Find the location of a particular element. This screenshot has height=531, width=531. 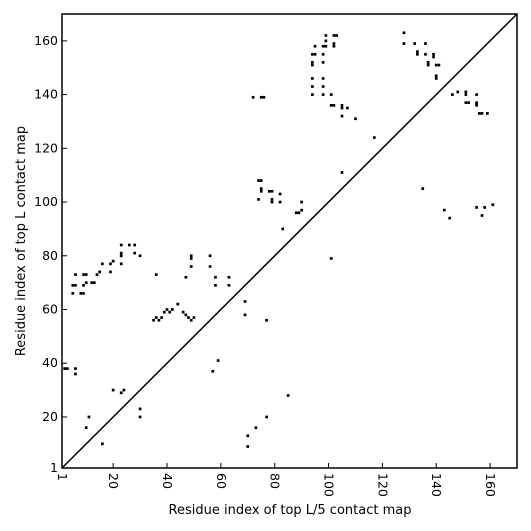

x-tick-label: 80 is located at coordinates (275, 481).